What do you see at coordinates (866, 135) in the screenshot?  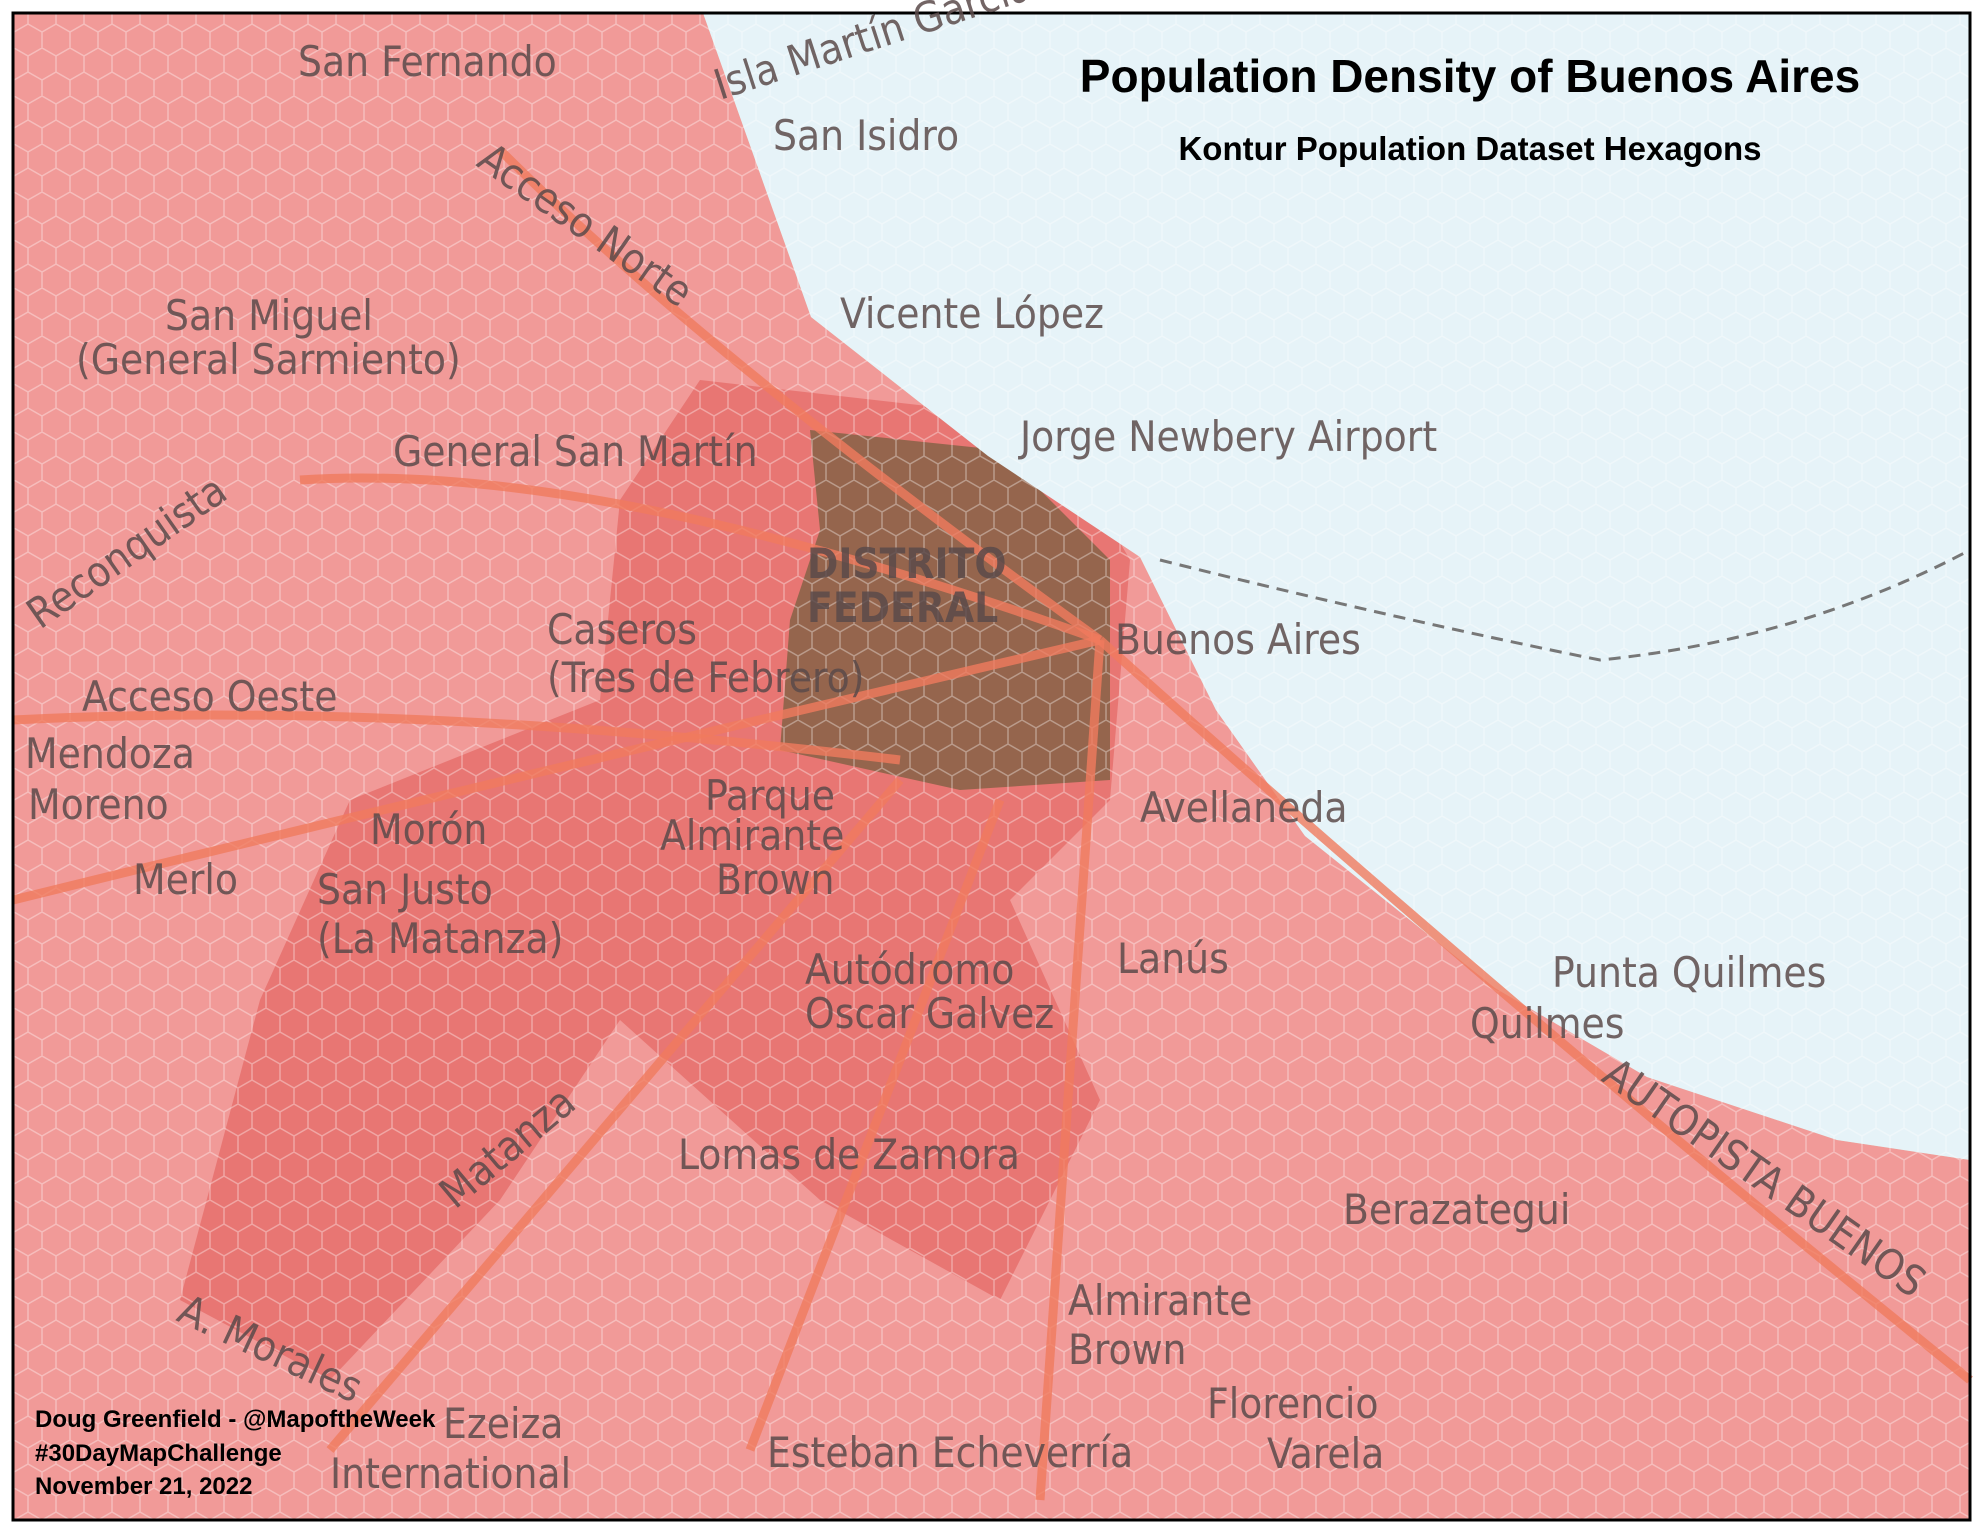 I see `place-label: San Isidro` at bounding box center [866, 135].